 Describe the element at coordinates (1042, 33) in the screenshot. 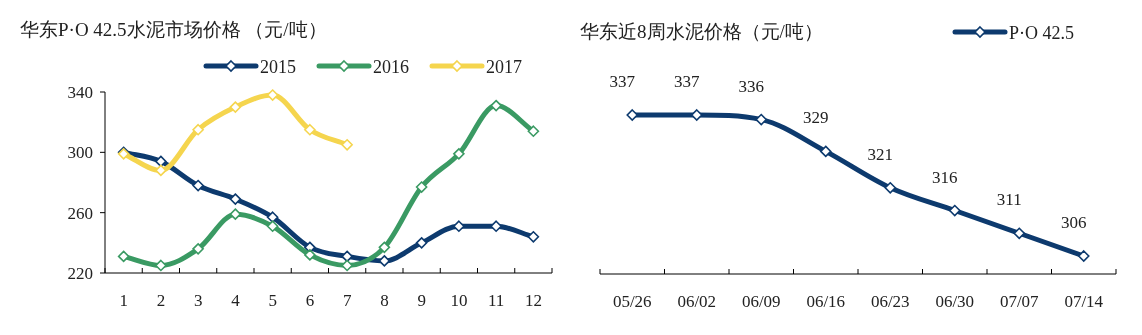

I see `legend-label: P·O 42.5` at that location.